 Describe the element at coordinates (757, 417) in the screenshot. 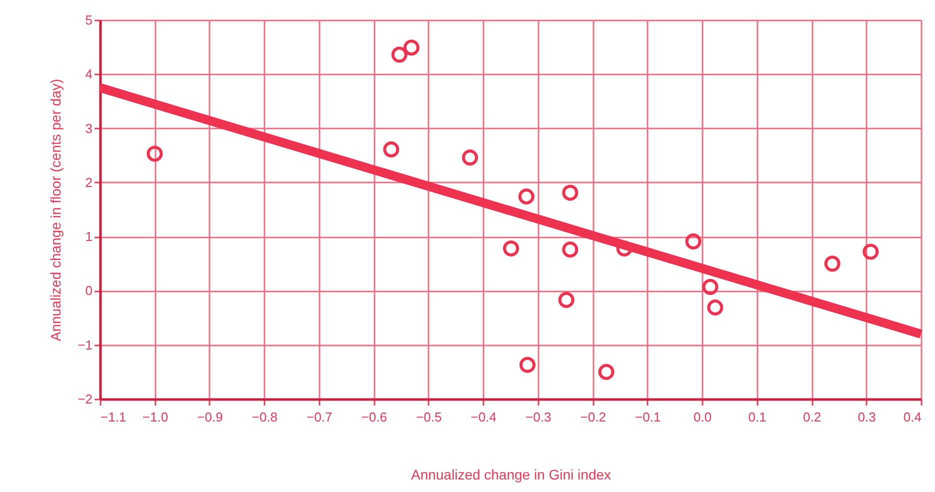

I see `x-tick-label: 0.1` at that location.